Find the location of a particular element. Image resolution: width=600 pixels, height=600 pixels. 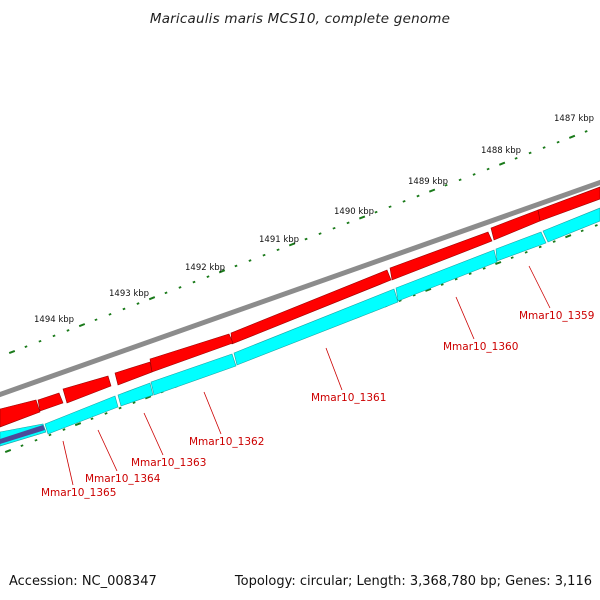

kbp-label: 1488 kbp is located at coordinates (501, 151).